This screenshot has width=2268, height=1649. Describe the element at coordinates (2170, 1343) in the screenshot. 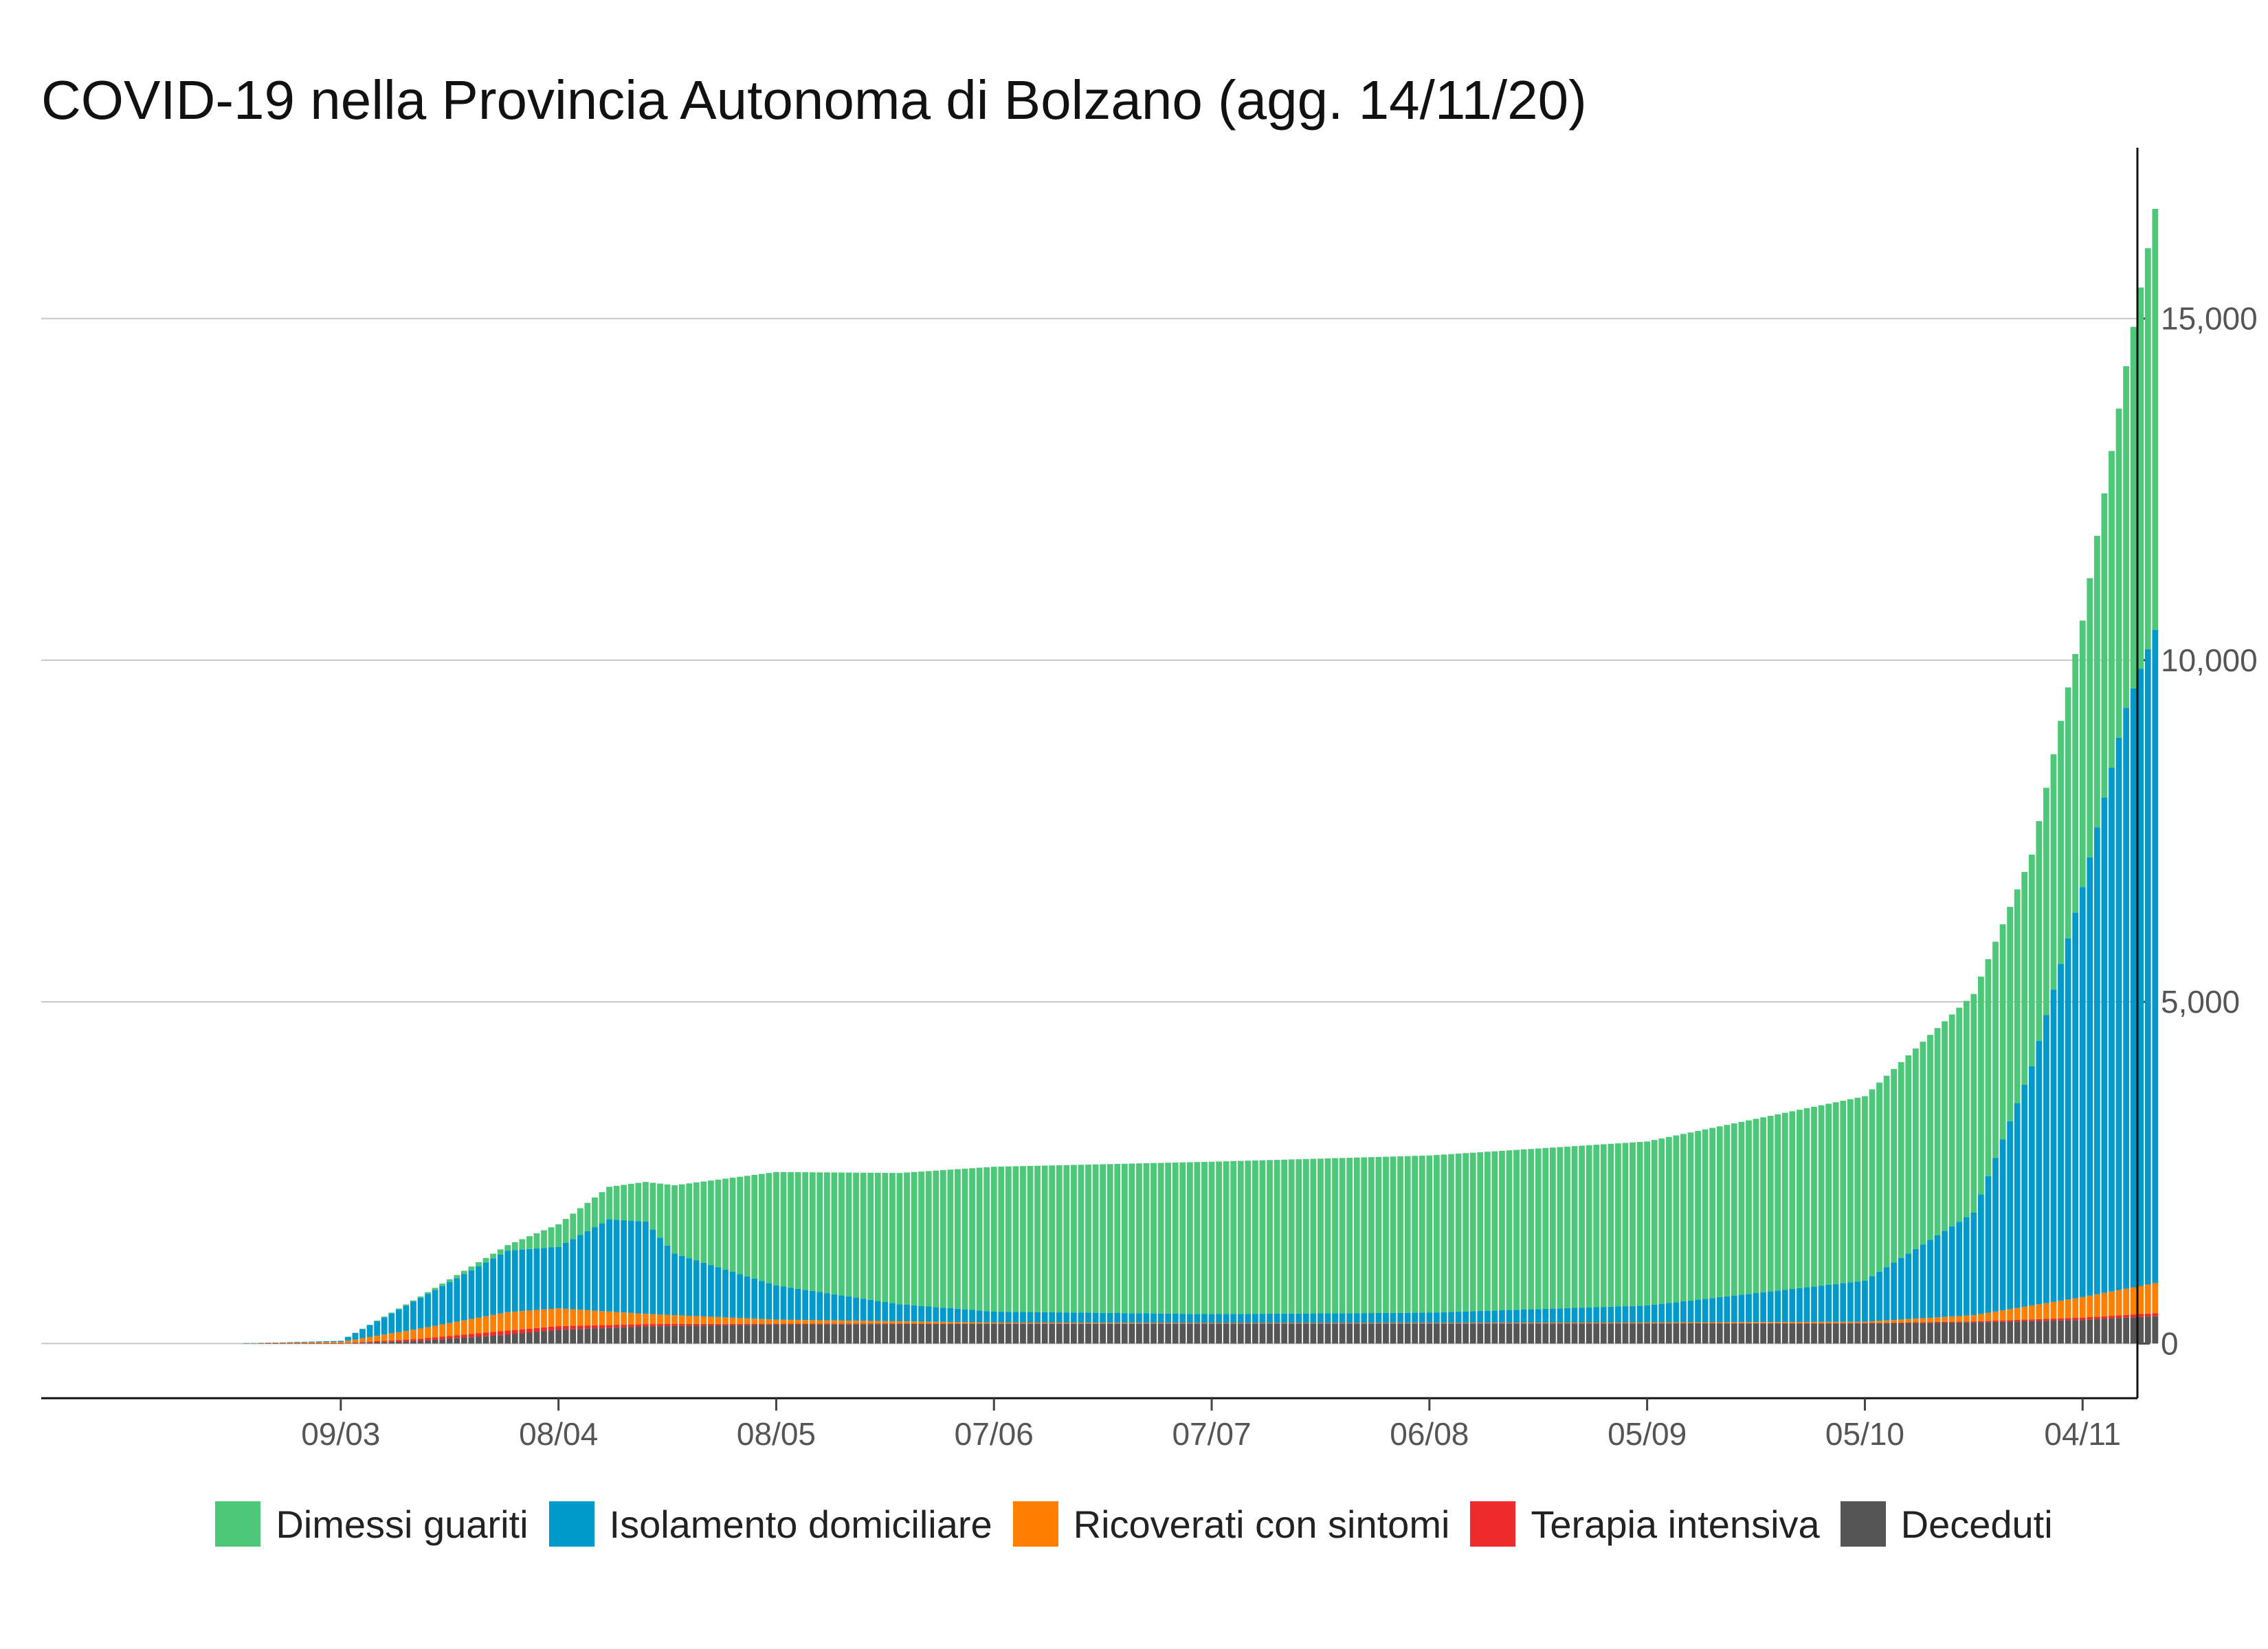

I see `y-tick-label: 0` at that location.